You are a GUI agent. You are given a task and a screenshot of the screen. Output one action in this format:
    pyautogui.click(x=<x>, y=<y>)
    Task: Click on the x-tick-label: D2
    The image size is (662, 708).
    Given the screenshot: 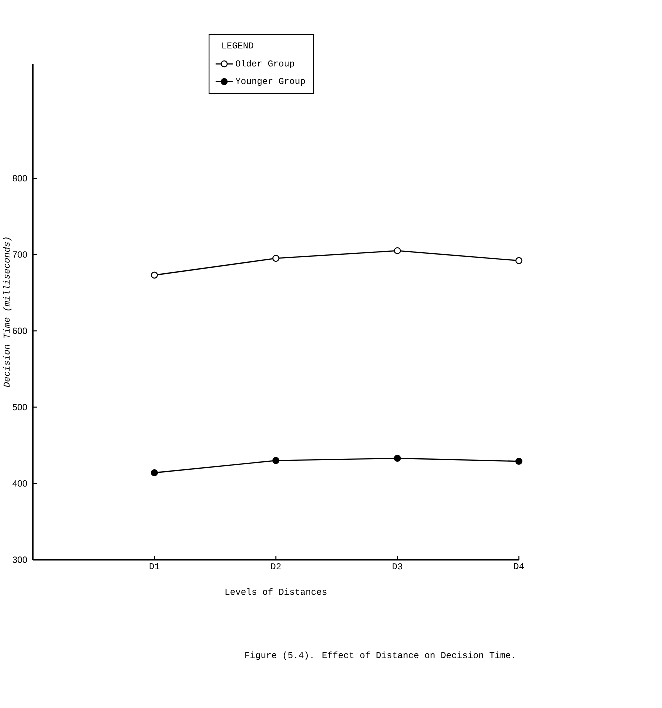 What is the action you would take?
    pyautogui.click(x=277, y=567)
    